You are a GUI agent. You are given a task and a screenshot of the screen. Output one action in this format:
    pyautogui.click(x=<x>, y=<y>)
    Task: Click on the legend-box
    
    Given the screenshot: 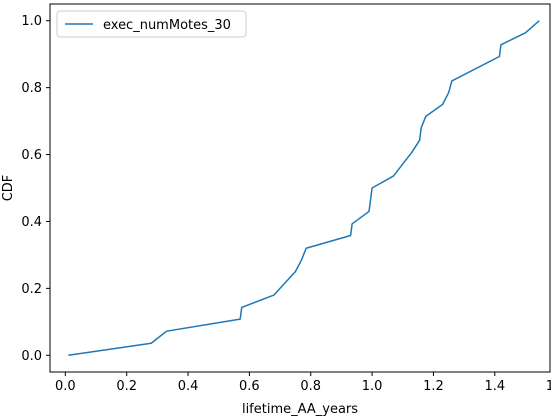 What is the action you would take?
    pyautogui.click(x=151, y=24)
    